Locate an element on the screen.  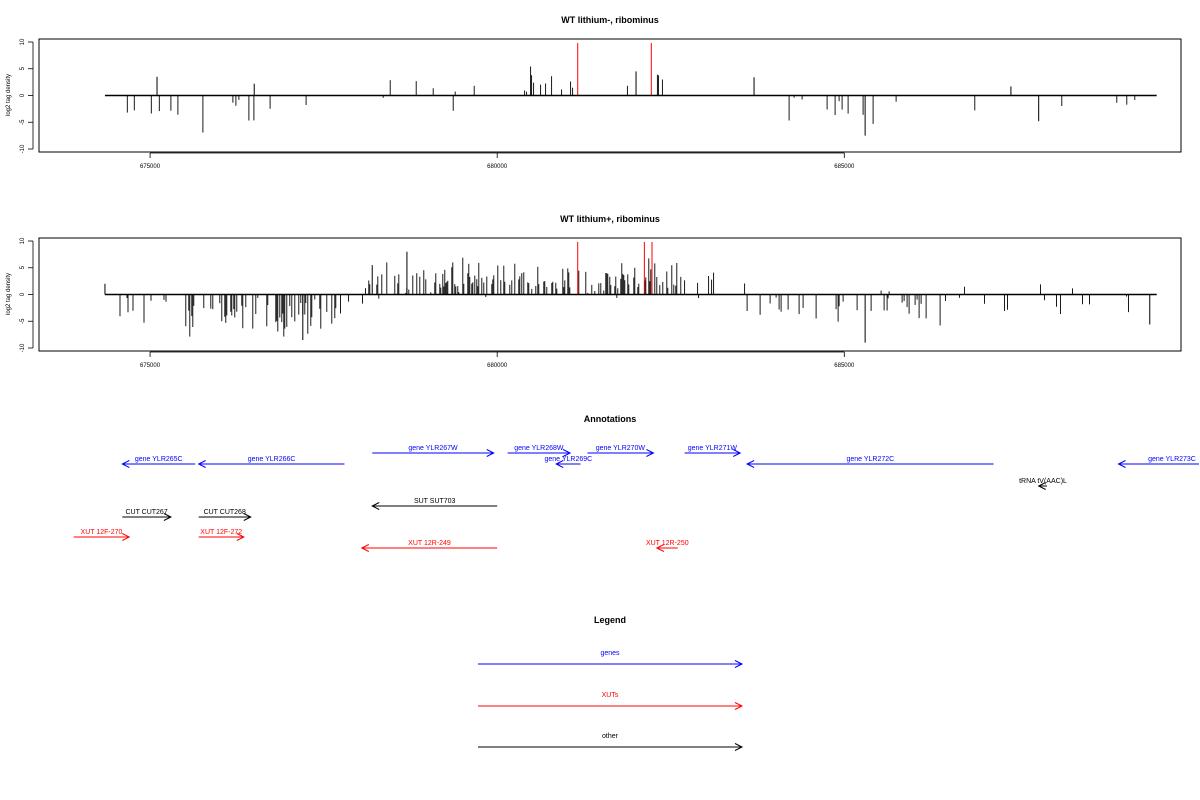
feature-xuts: XUT 12R-250 is located at coordinates (667, 546).